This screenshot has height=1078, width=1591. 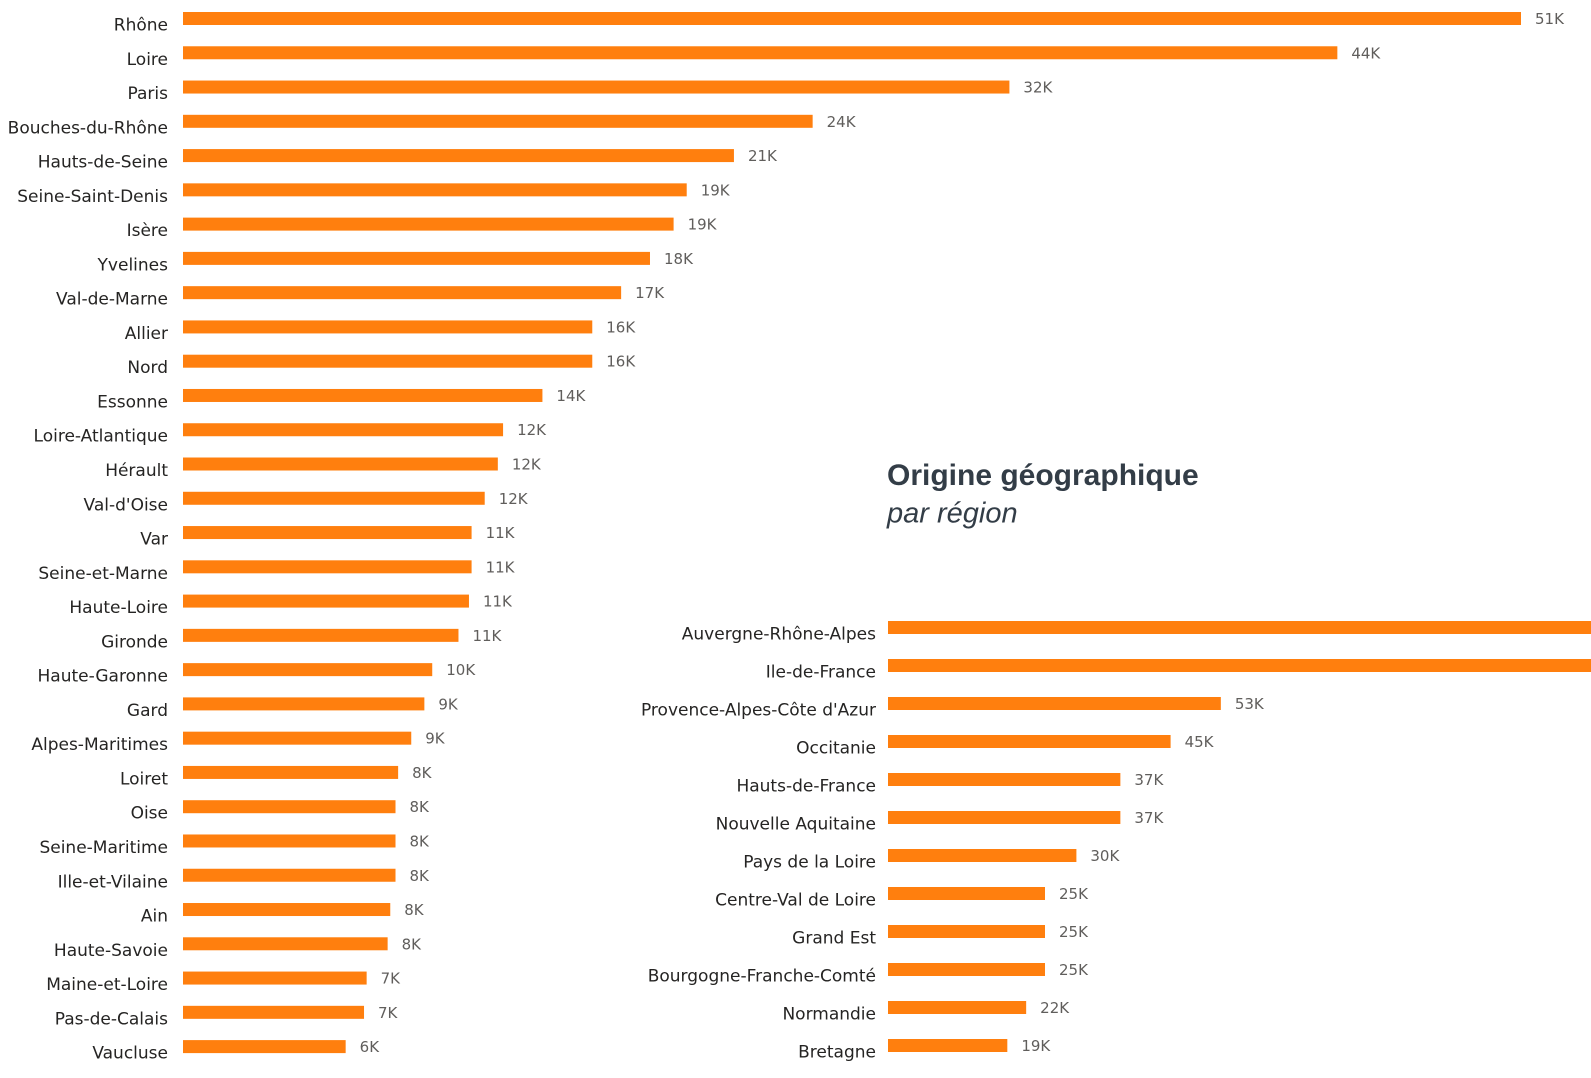 What do you see at coordinates (136, 471) in the screenshot?
I see `category-label: Hérault` at bounding box center [136, 471].